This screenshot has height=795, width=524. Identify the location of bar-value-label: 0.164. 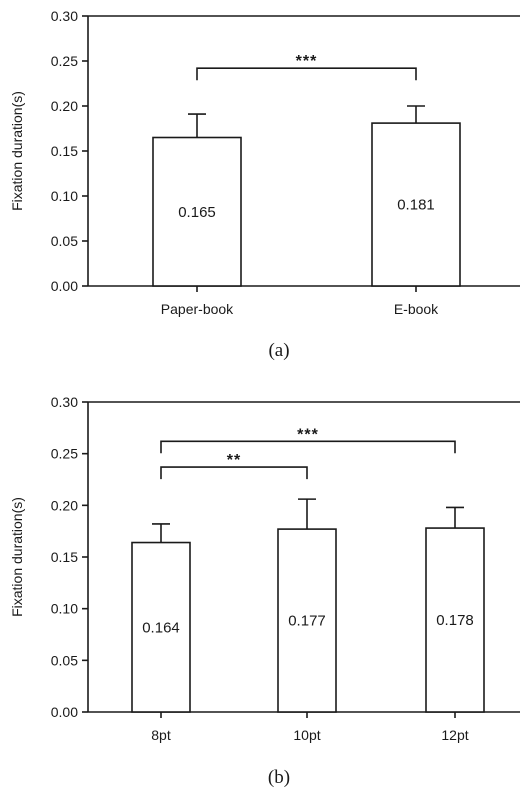
(161, 627).